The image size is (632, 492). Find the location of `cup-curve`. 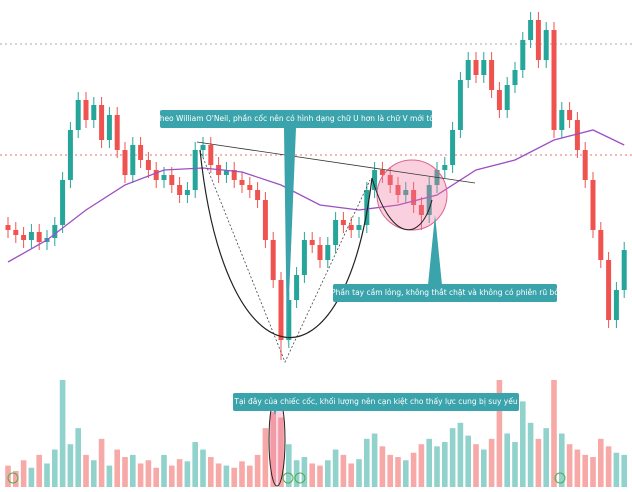

cup-curve is located at coordinates (286, 244).